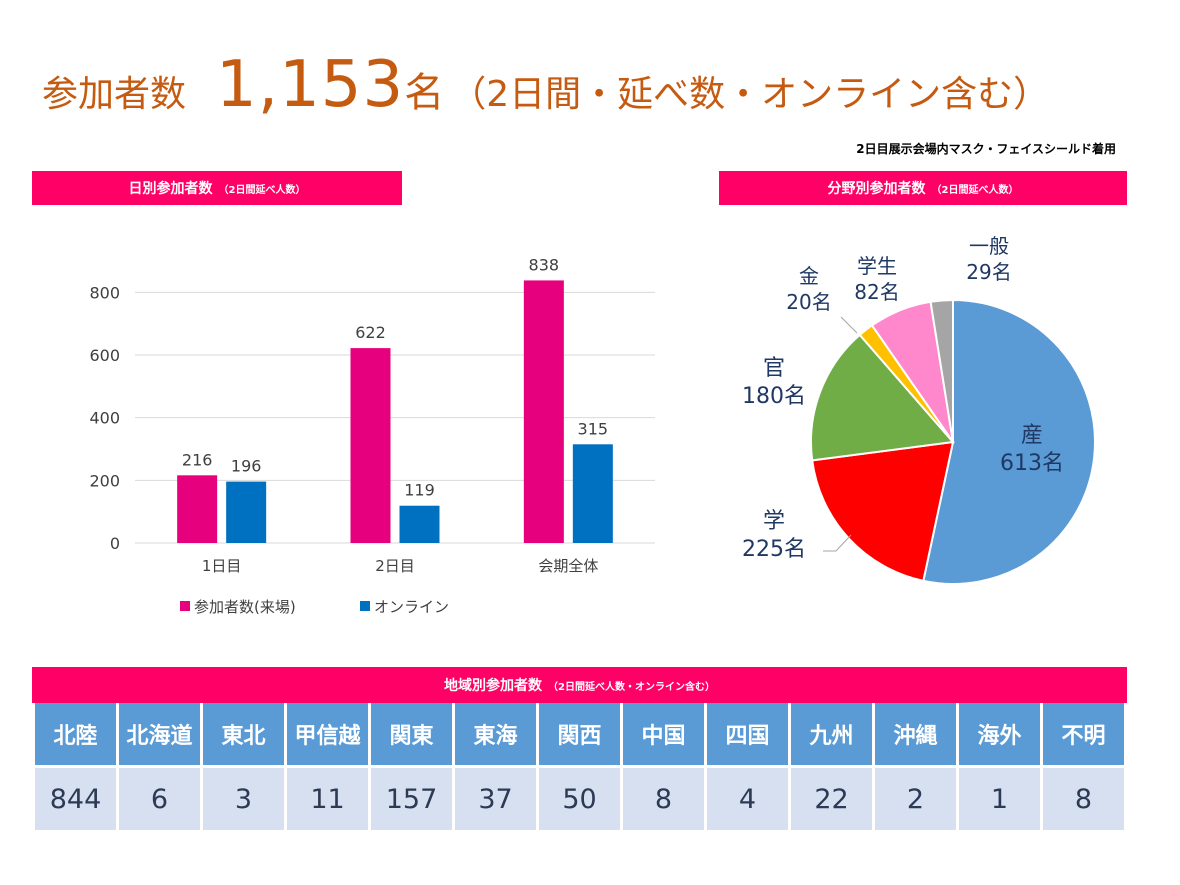  I want to click on x-category-label: 2日目, so click(395, 566).